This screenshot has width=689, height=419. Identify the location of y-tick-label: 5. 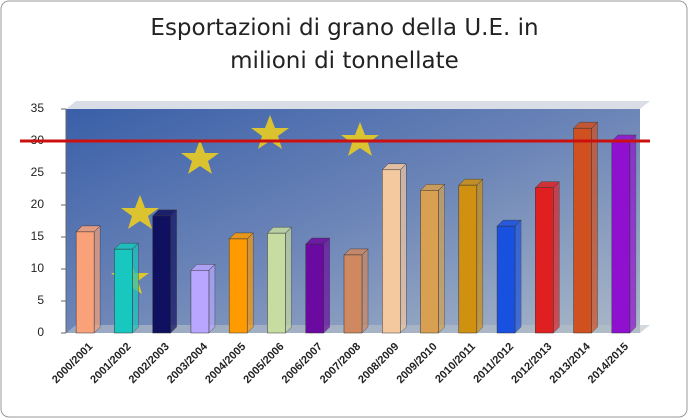
(40, 300).